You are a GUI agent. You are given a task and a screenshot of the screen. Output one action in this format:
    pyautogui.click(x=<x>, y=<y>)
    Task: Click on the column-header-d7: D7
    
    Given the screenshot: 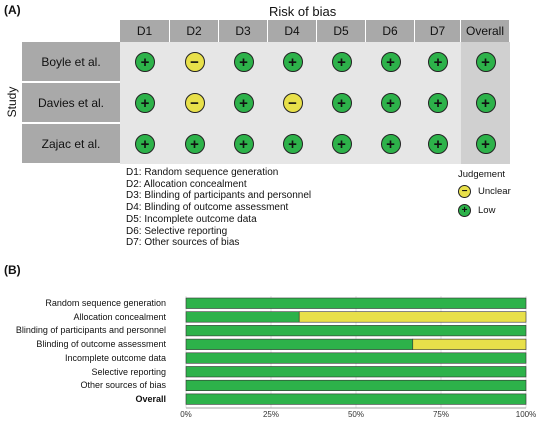 What is the action you would take?
    pyautogui.click(x=438, y=31)
    